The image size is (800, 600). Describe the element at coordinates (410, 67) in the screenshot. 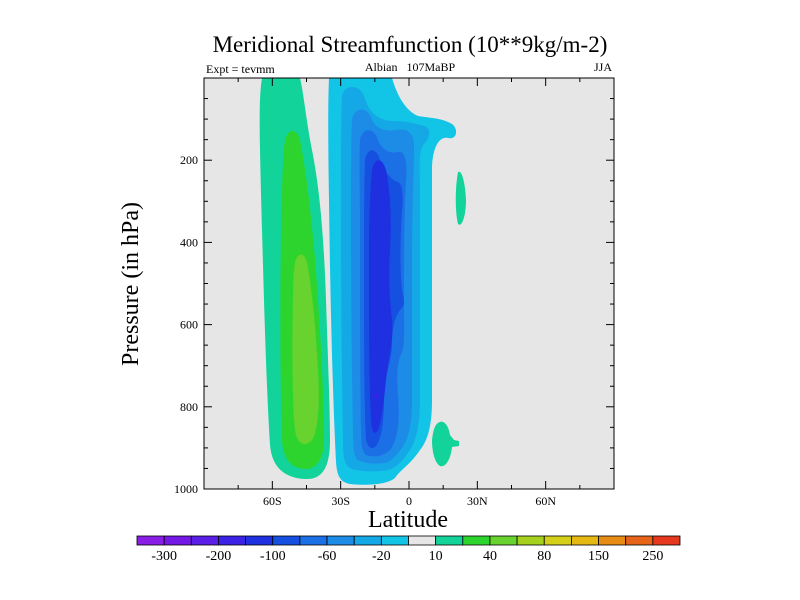

I see `subtitle-center: Albian 107MaBP` at that location.